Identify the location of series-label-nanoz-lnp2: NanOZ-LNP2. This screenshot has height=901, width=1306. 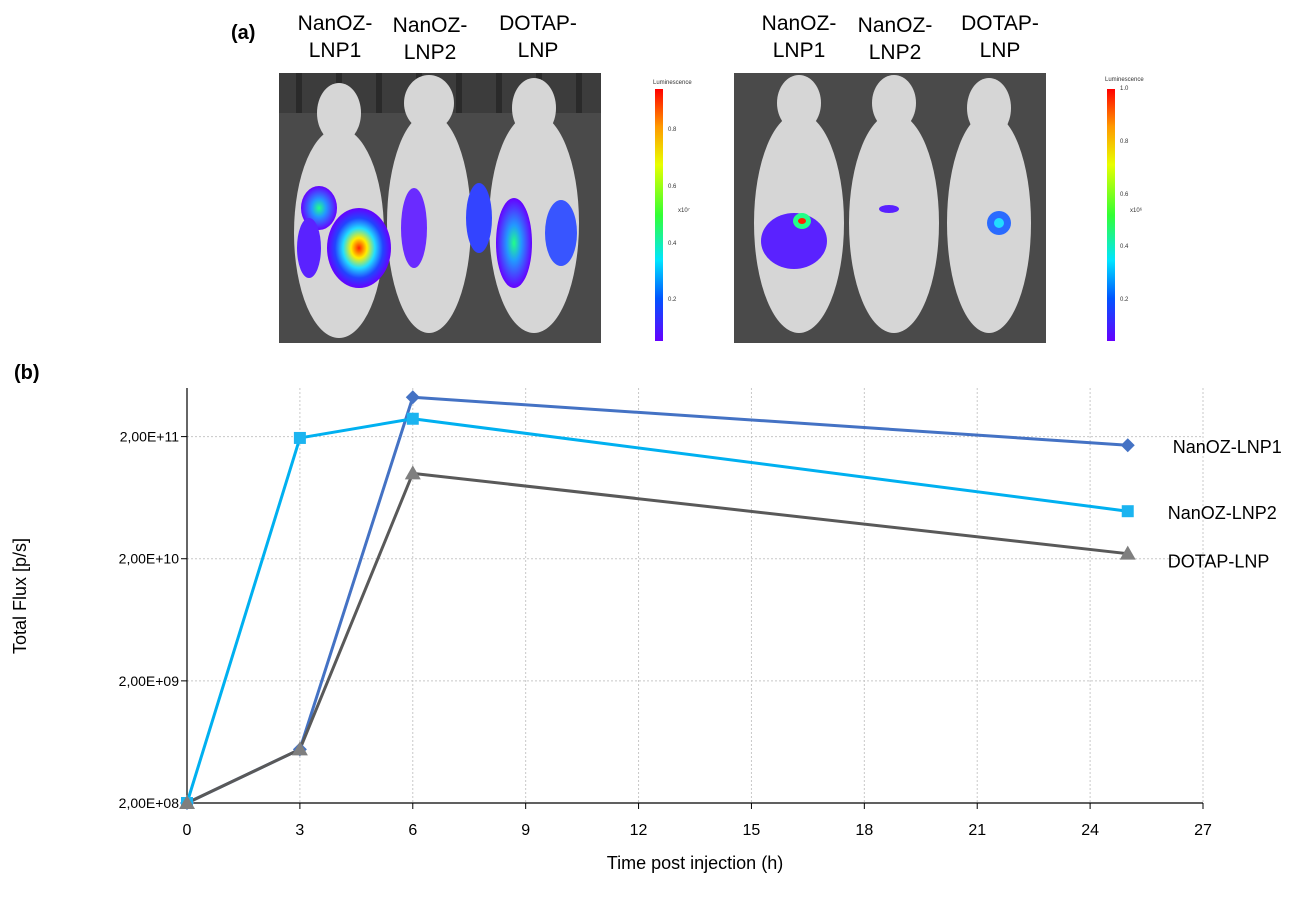
(1222, 513).